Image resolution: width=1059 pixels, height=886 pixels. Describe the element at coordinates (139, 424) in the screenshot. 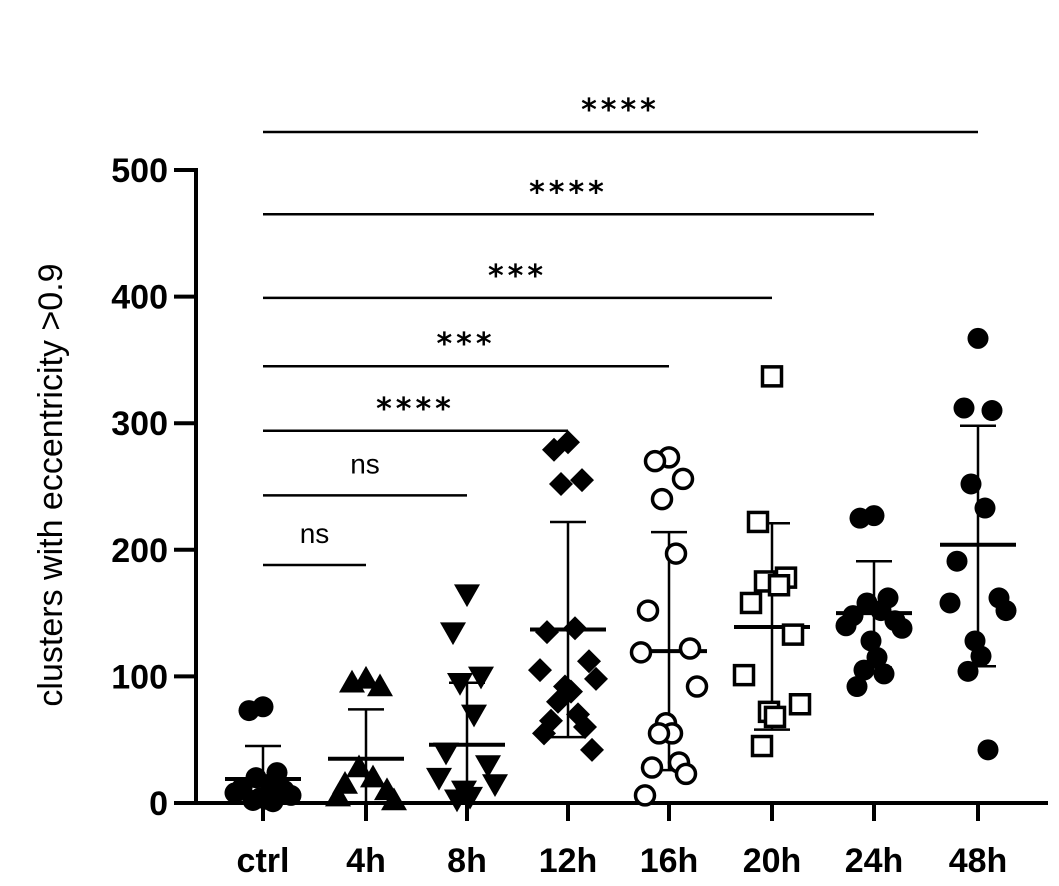

I see `y-tick-label: 300` at that location.